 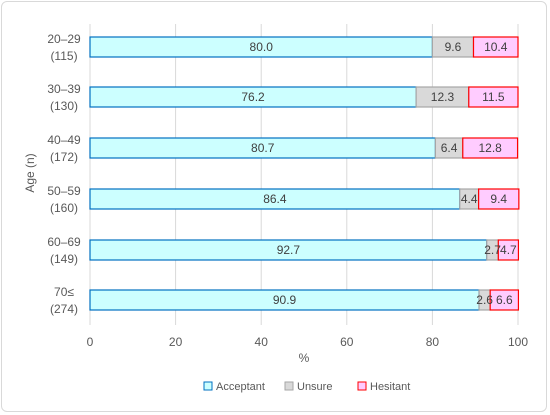 What do you see at coordinates (289, 250) in the screenshot?
I see `data-label-acceptant-4: 92.7` at bounding box center [289, 250].